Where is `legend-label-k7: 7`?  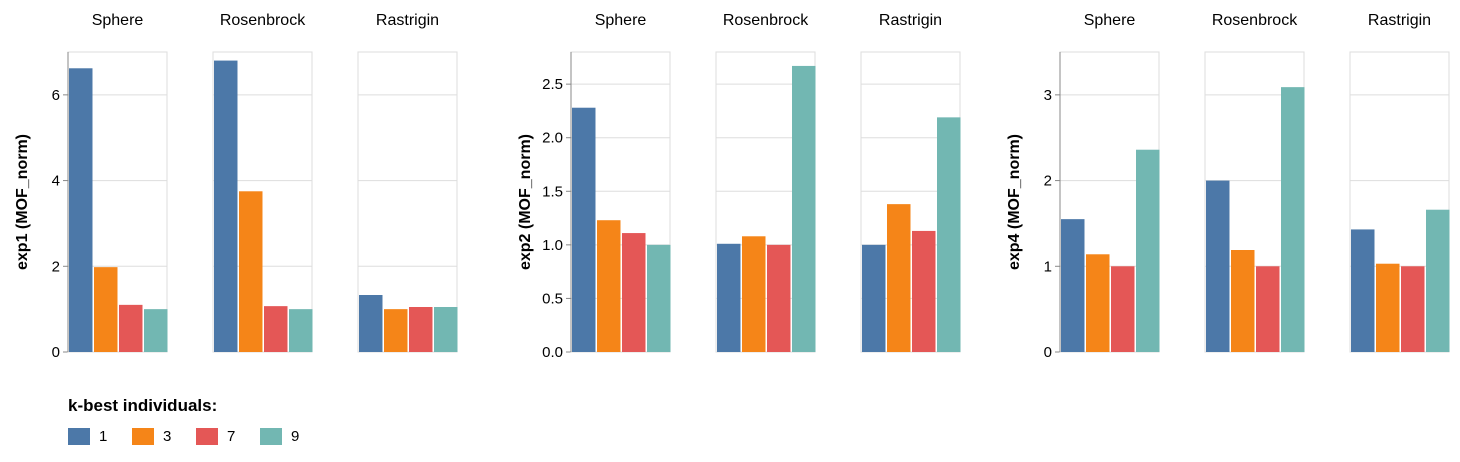 legend-label-k7: 7 is located at coordinates (231, 436).